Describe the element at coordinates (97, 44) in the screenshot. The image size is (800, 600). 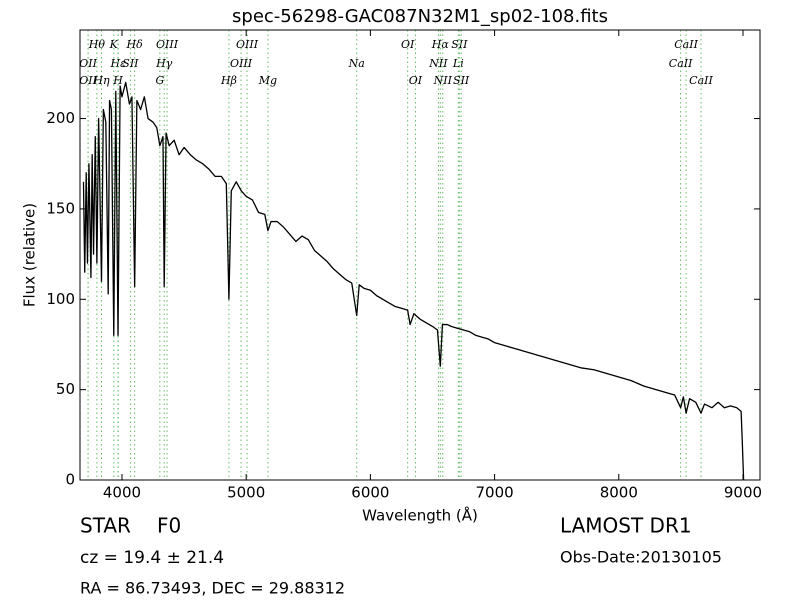
I see `spectral-line-label: Hθ` at that location.